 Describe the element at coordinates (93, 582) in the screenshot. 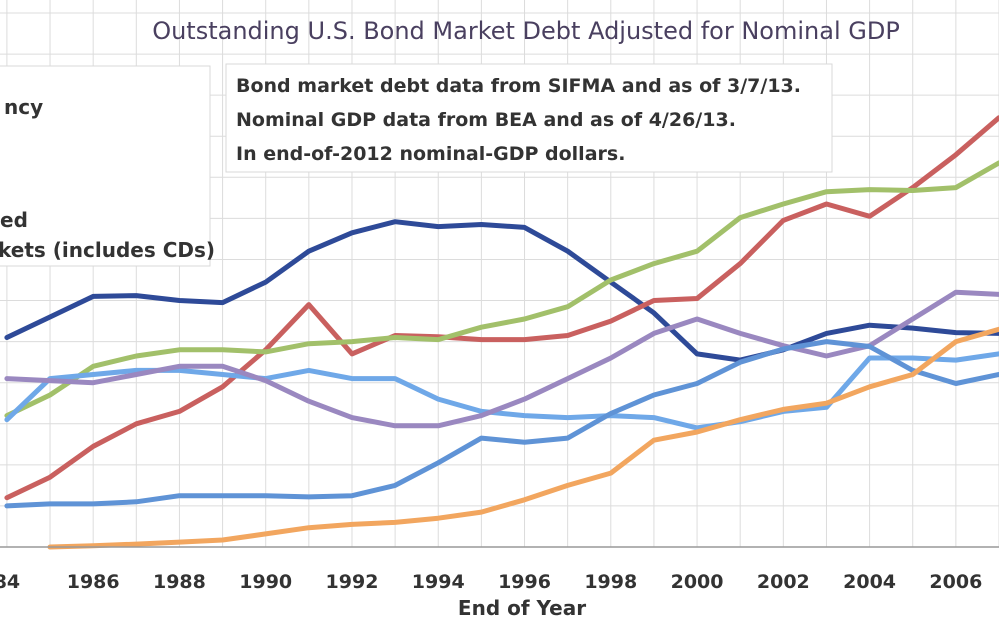

I see `x-tick-label-1986: 1986` at that location.